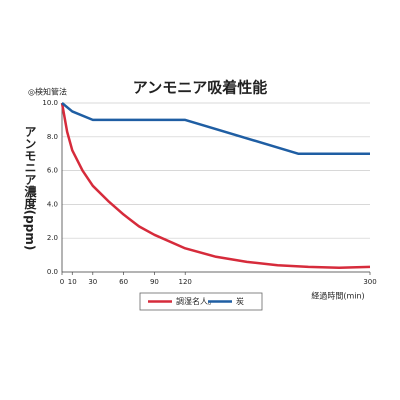 This screenshot has width=400, height=400. I want to click on x-tick-label: 60, so click(123, 282).